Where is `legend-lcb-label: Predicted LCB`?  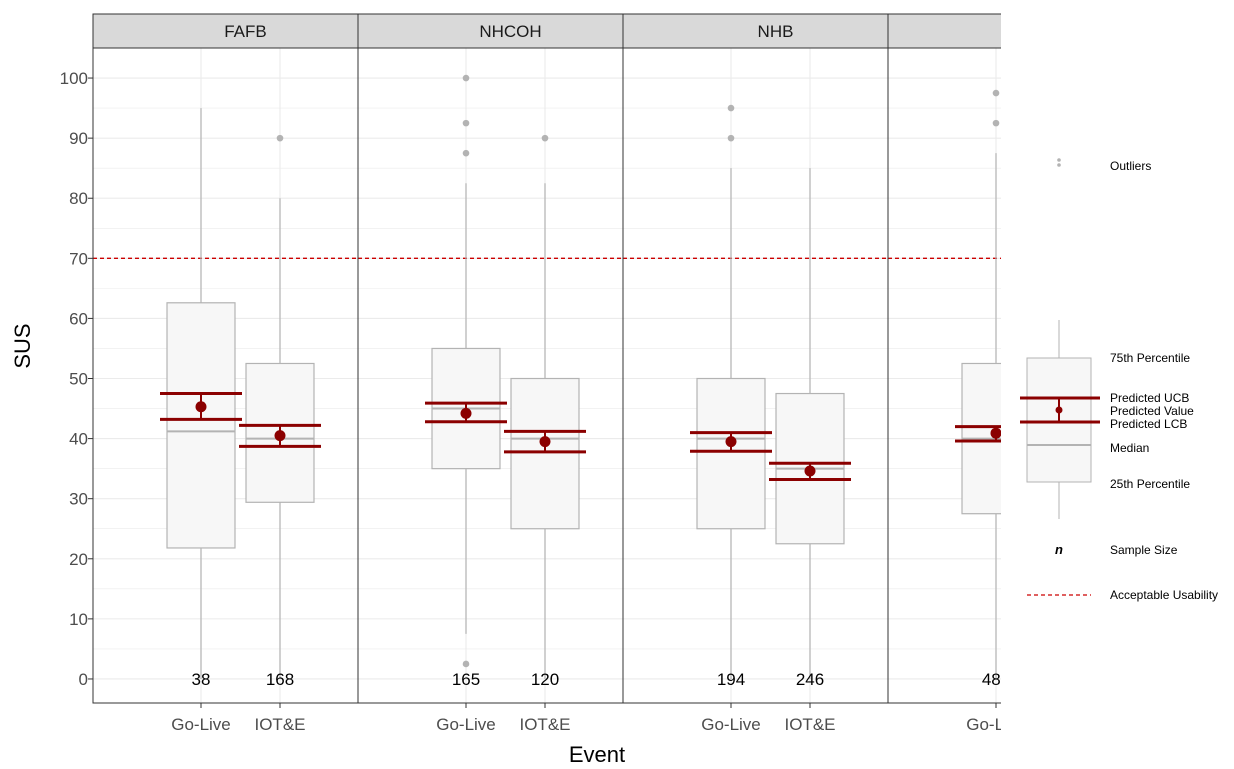
legend-lcb-label: Predicted LCB is located at coordinates (1148, 424).